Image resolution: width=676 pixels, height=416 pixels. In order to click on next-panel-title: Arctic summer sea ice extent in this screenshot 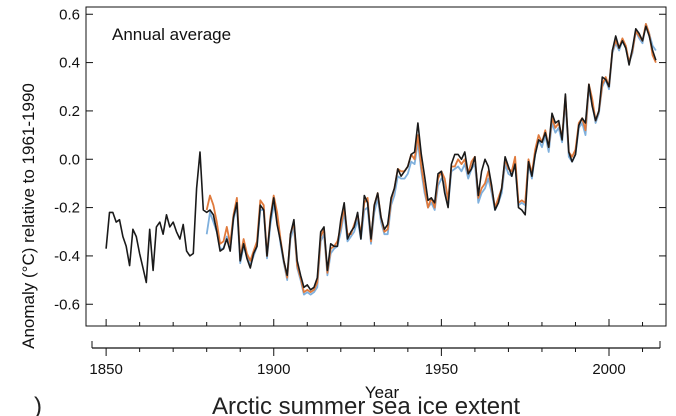, I will do `click(366, 404)`.